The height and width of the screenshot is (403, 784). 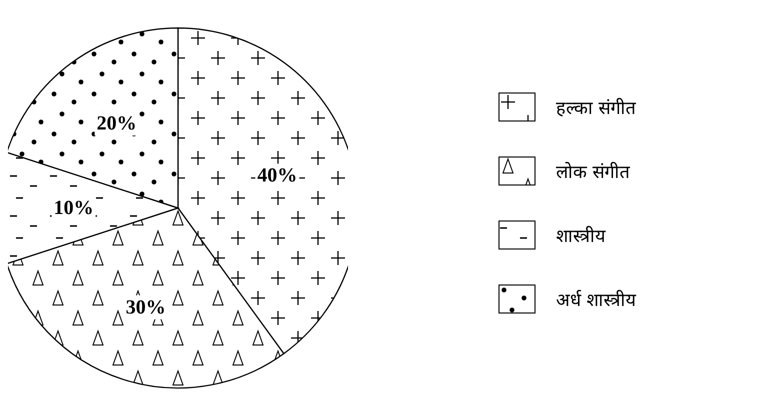 What do you see at coordinates (277, 175) in the screenshot?
I see `data-label: 40%` at bounding box center [277, 175].